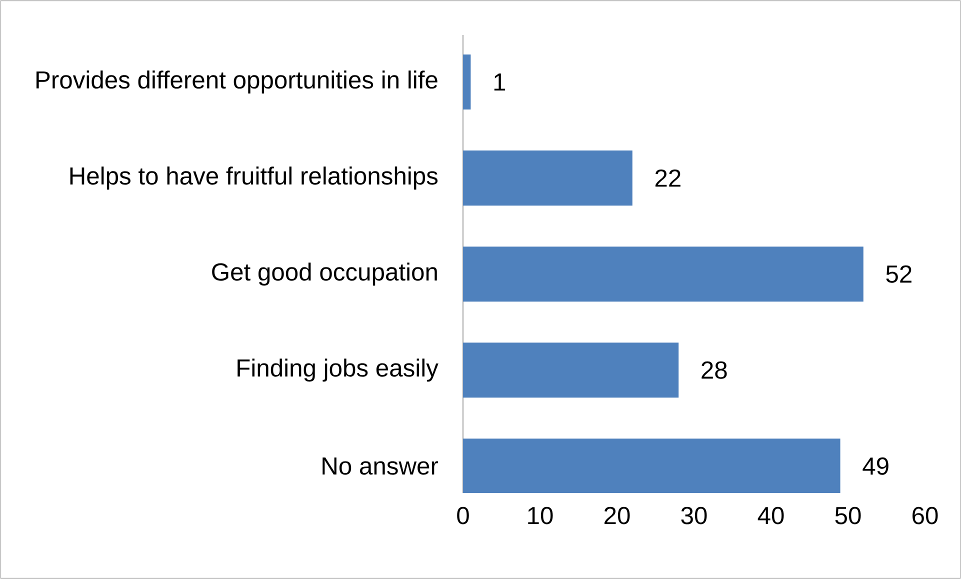  Describe the element at coordinates (254, 178) in the screenshot. I see `y-tick-label: Helps to have fruitful relationships` at that location.